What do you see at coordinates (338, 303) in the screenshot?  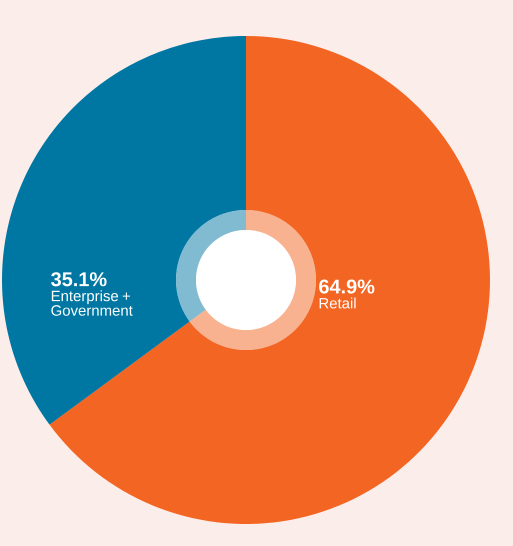 I see `slice-label: Retail` at bounding box center [338, 303].